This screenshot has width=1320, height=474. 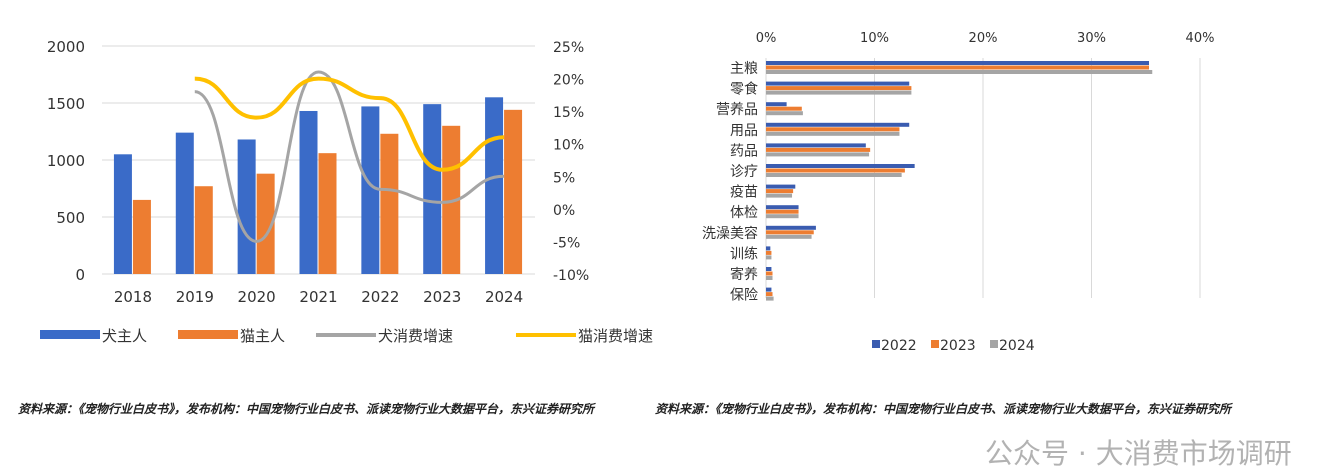 What do you see at coordinates (1138, 453) in the screenshot?
I see `watermark: 公众号 · 大消费市场调研` at bounding box center [1138, 453].